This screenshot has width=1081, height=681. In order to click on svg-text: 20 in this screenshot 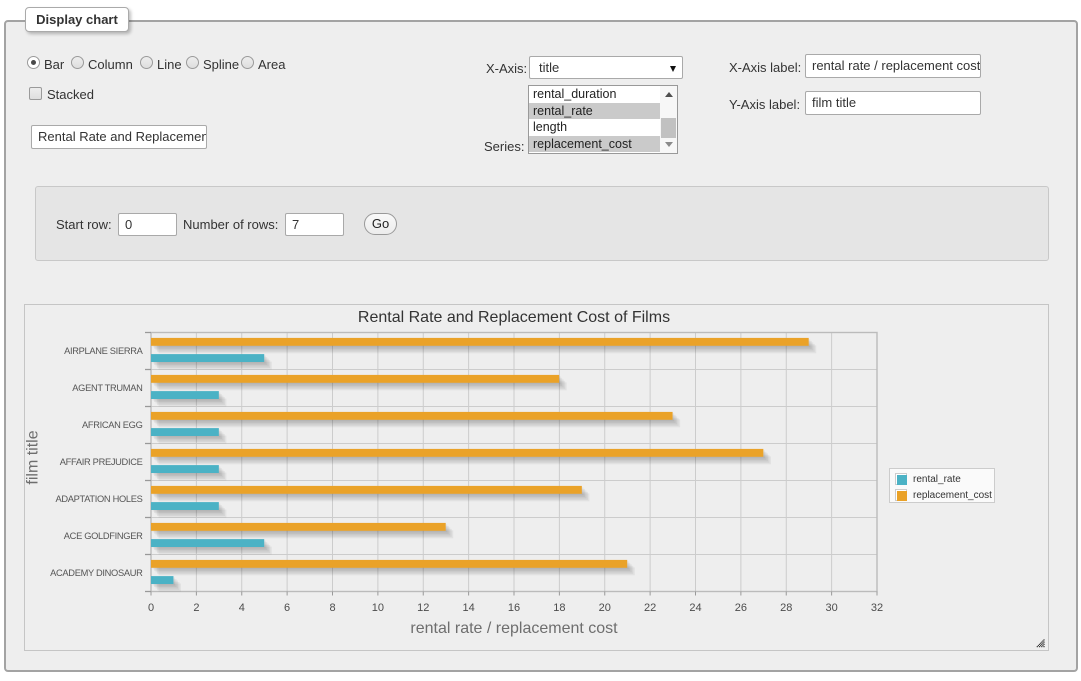, I will do `click(605, 608)`.